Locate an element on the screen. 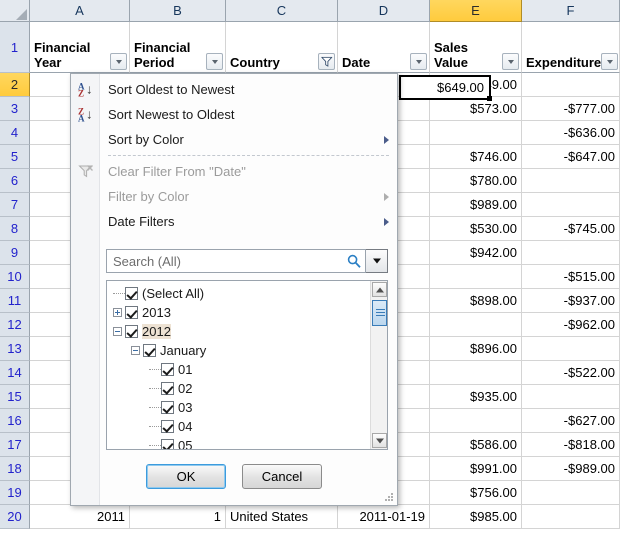  cell-F7 is located at coordinates (571, 205).